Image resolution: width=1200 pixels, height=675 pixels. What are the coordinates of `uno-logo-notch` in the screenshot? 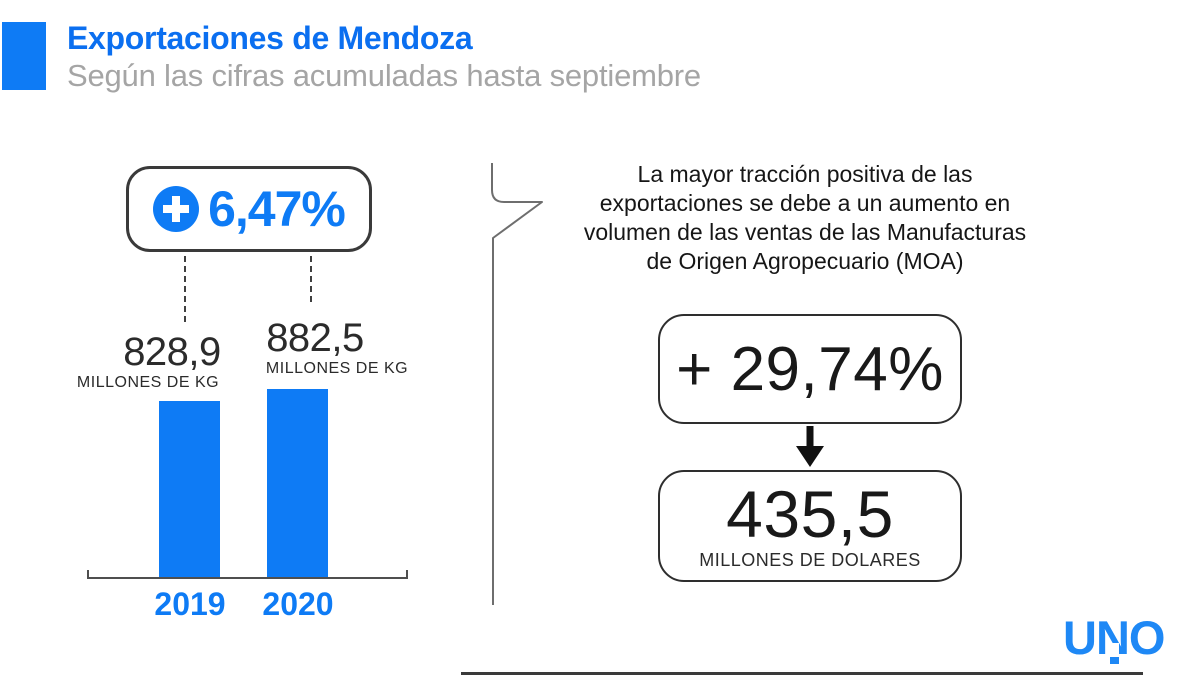 It's located at (1113, 648).